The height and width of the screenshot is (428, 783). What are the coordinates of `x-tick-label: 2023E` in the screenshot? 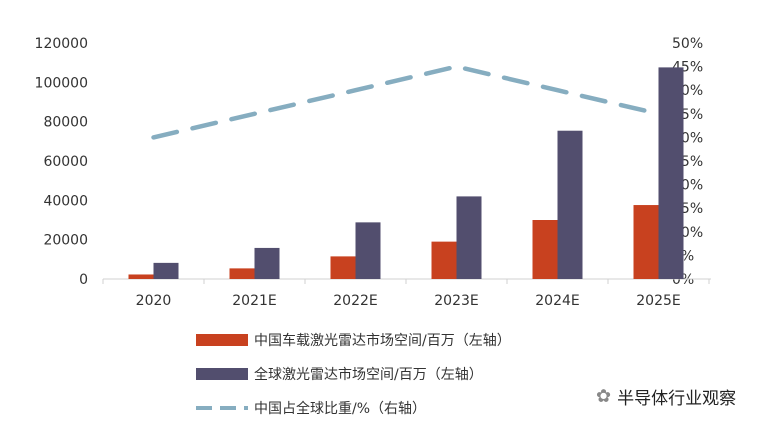 It's located at (456, 301).